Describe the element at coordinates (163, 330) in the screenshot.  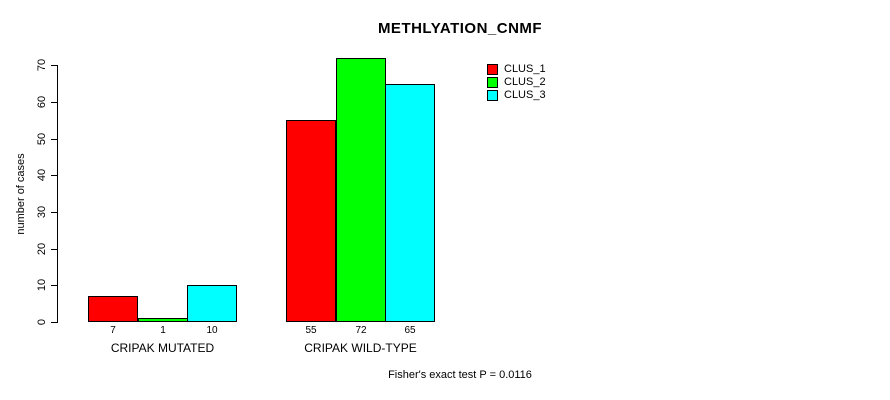
I see `bar-value-label: 1` at that location.